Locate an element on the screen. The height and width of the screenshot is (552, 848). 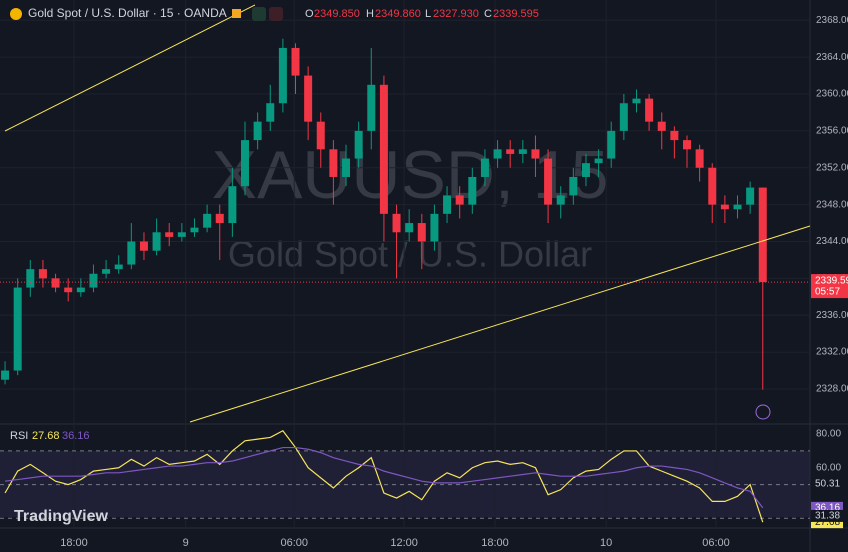
buy-button is located at coordinates (259, 14).